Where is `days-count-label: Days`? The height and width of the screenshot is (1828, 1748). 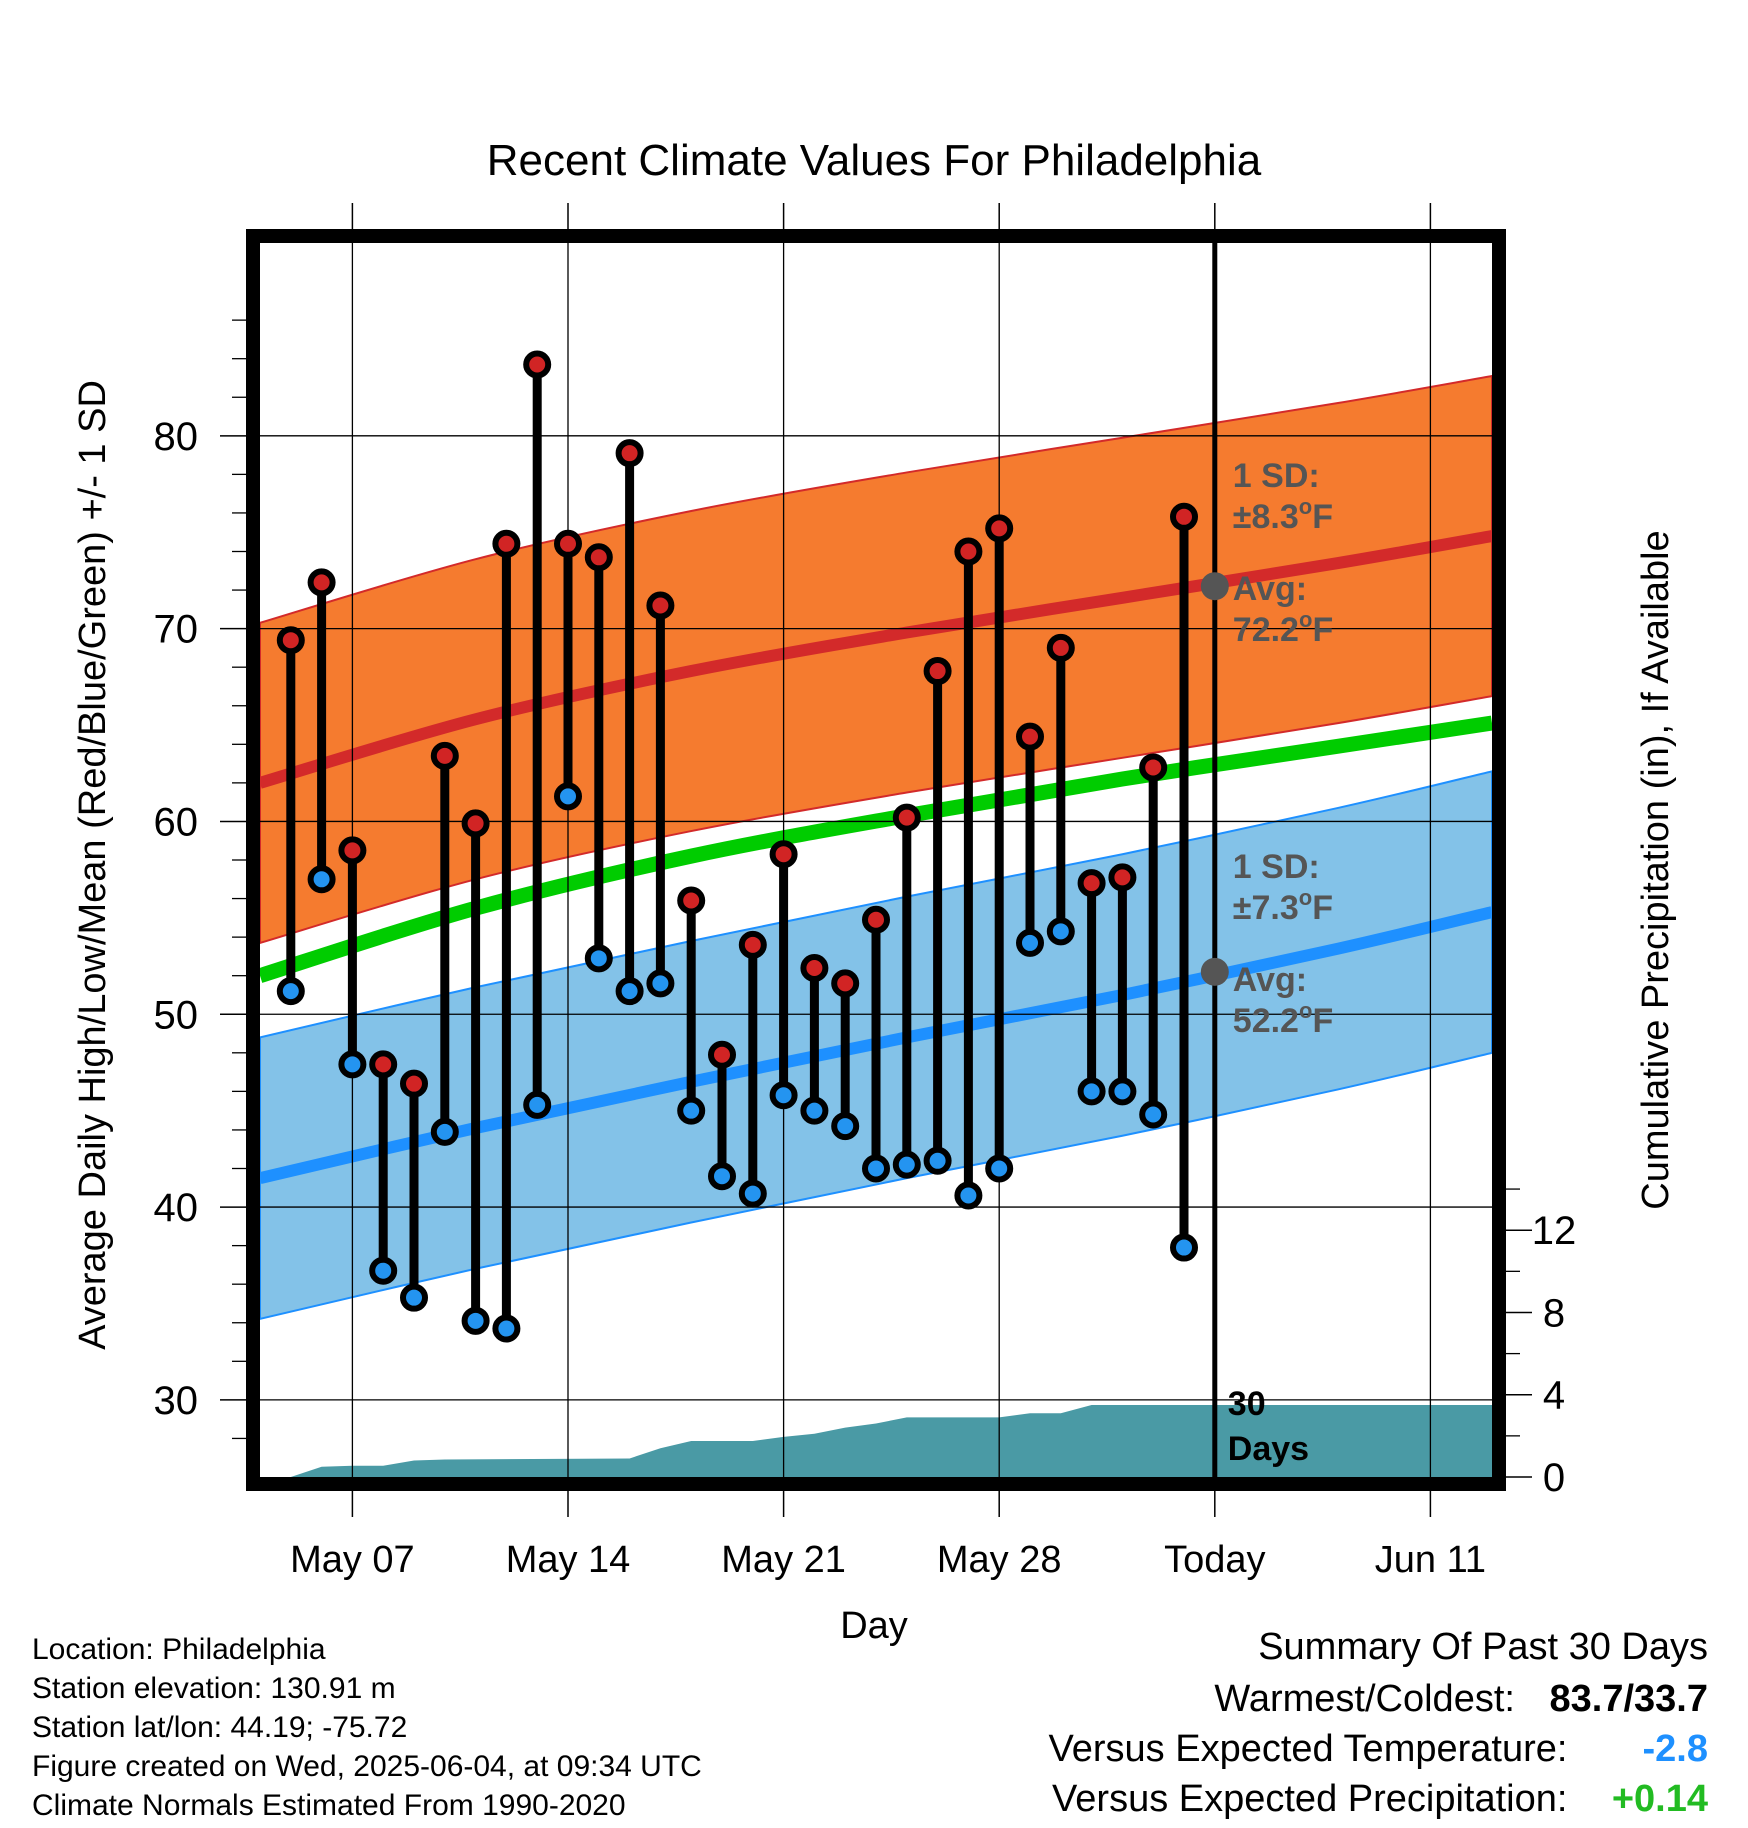
days-count-label: Days is located at coordinates (1268, 1449).